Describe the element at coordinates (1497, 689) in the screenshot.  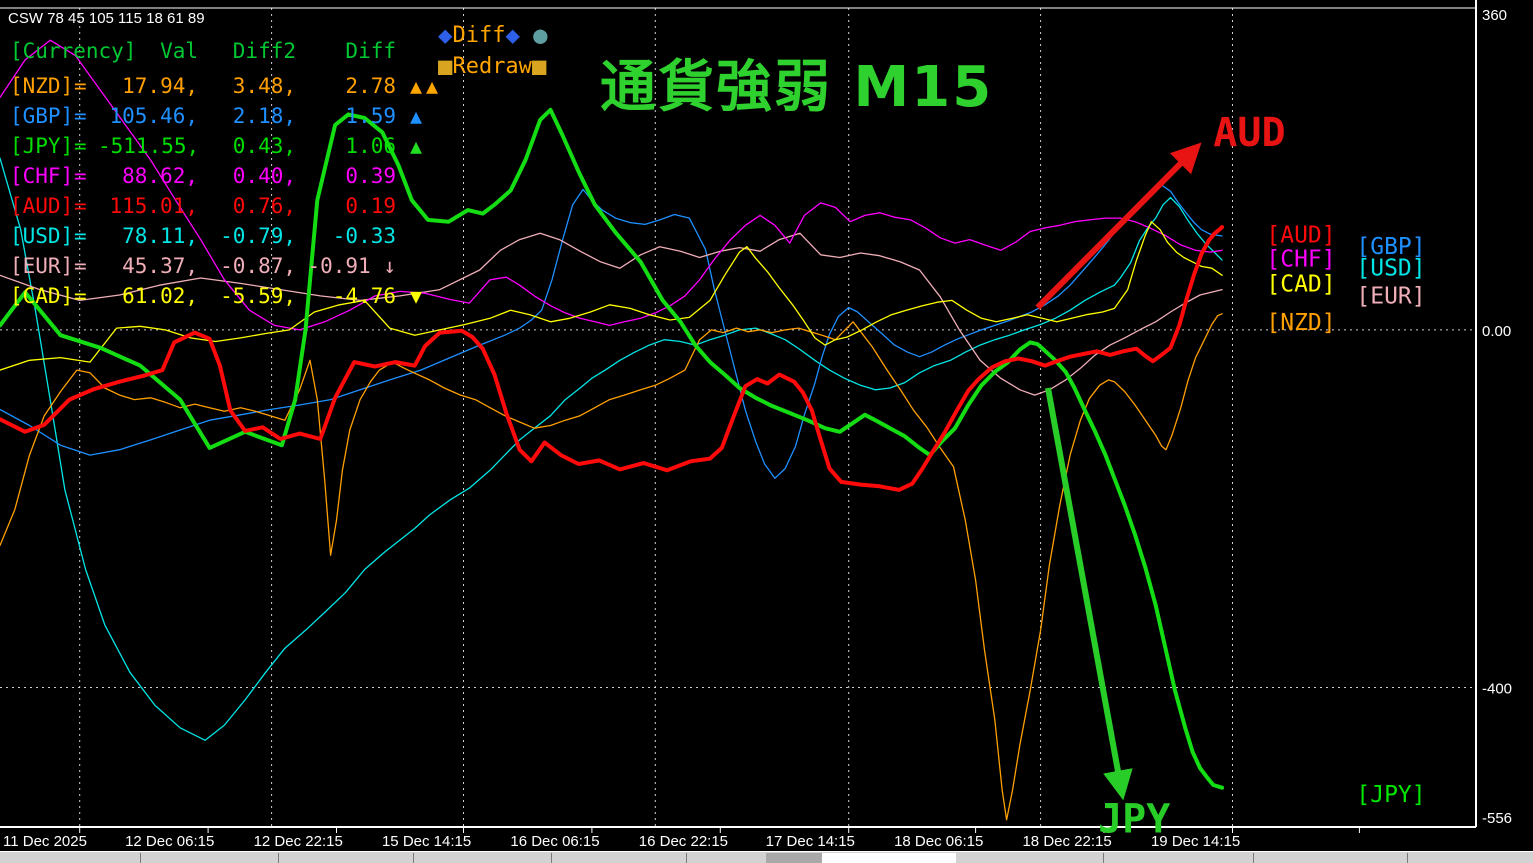
I see `y-axis-label: -400` at that location.